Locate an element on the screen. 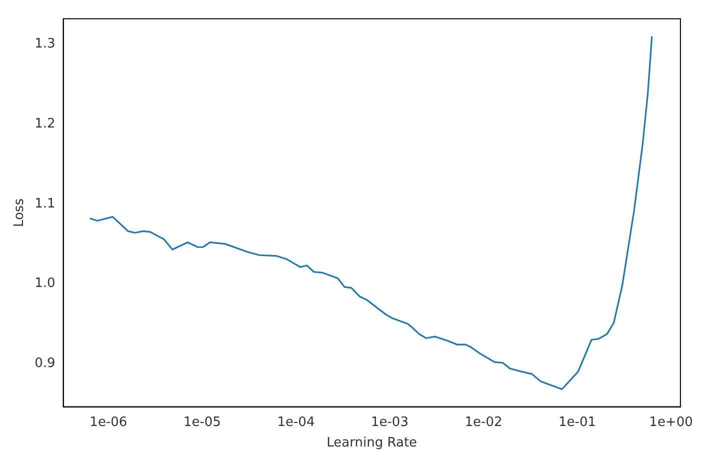  y-tick-label: 1.1 is located at coordinates (45, 204).